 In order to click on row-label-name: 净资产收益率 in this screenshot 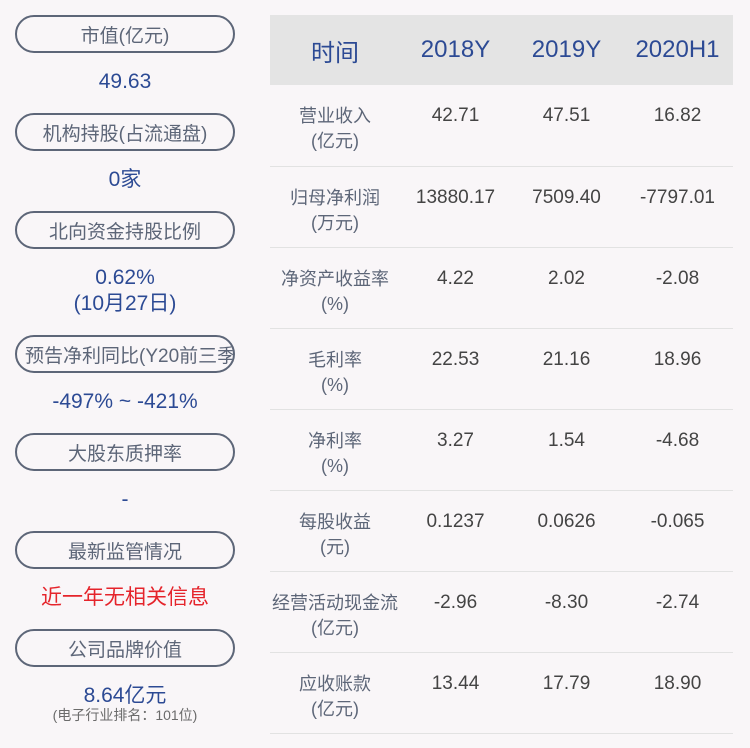, I will do `click(335, 278)`.